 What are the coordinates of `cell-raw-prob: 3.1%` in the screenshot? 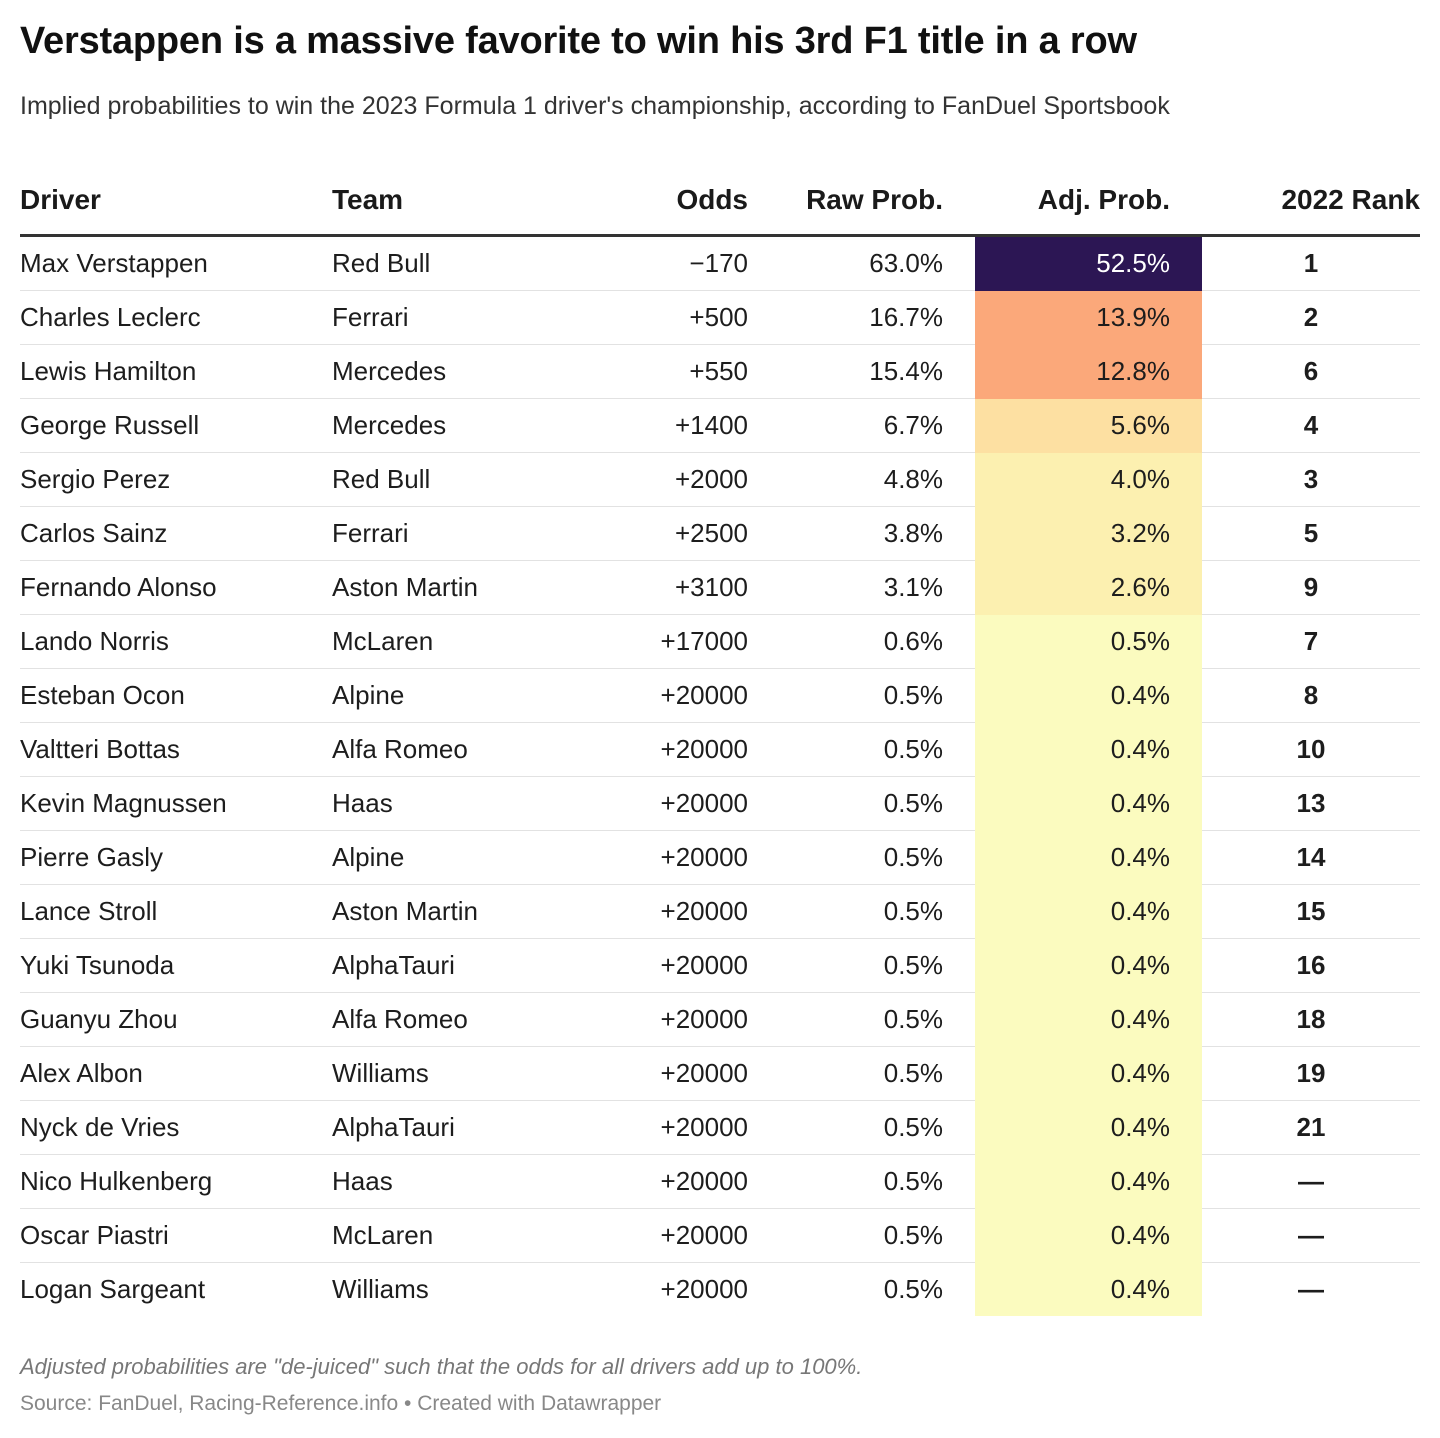 It's located at (861, 587).